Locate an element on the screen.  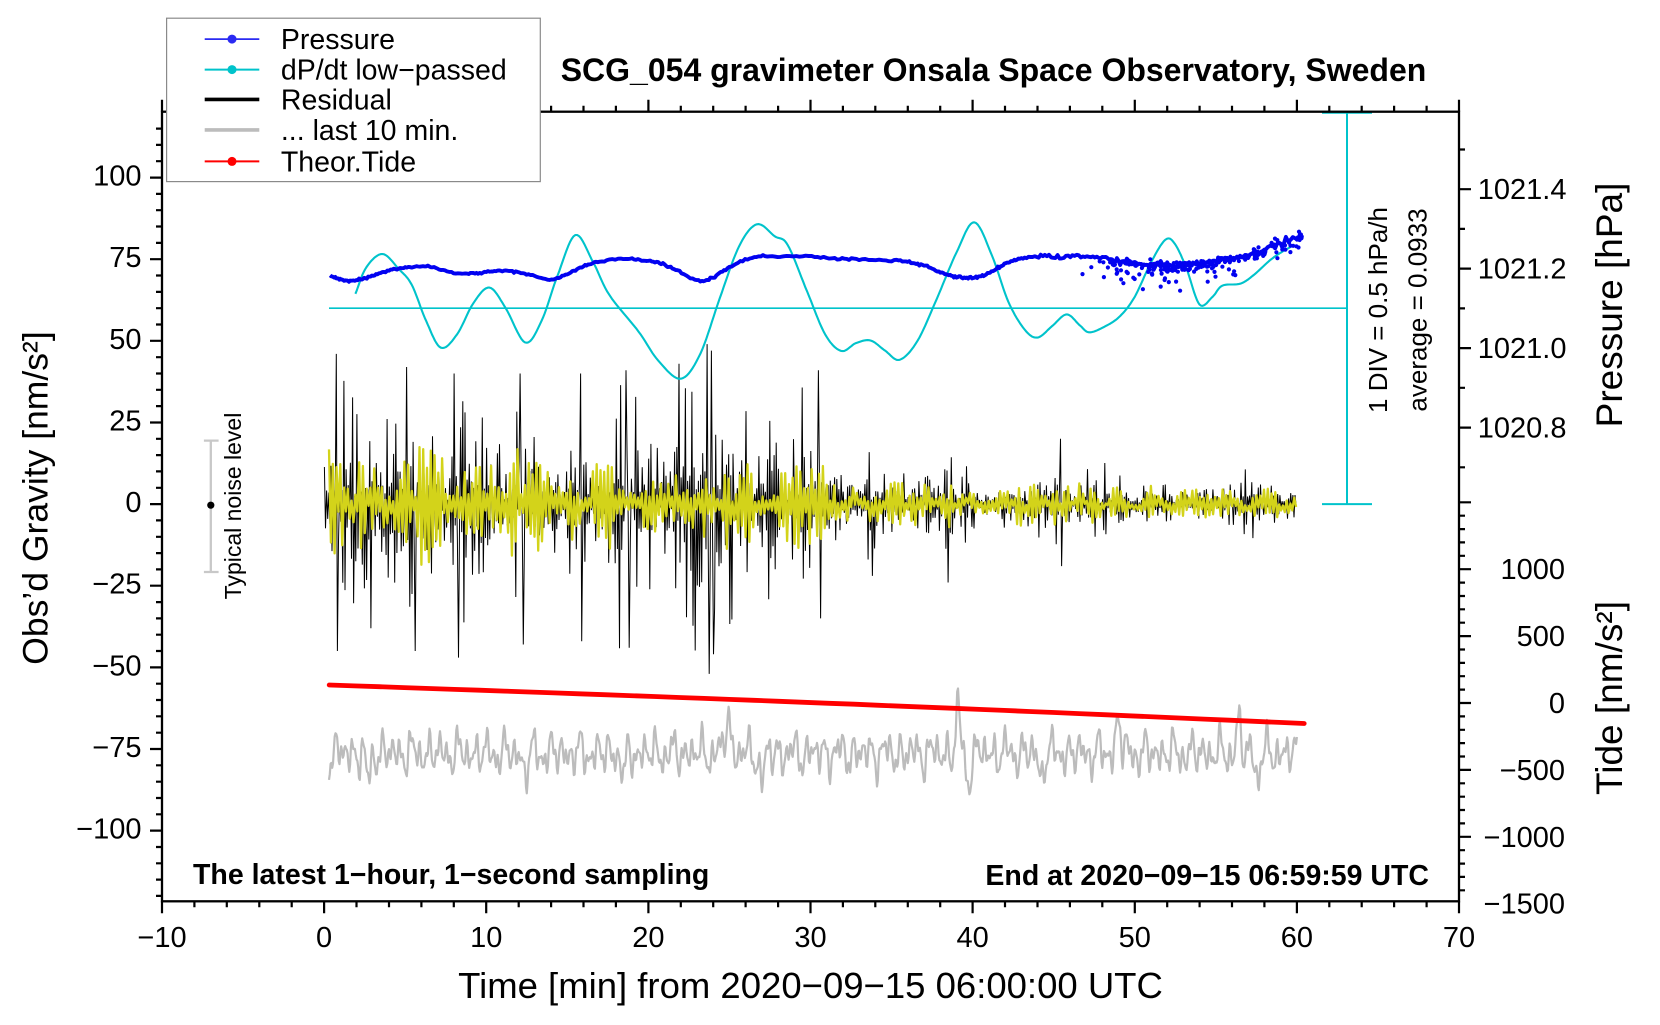
svg-text: −100 is located at coordinates (108, 830).